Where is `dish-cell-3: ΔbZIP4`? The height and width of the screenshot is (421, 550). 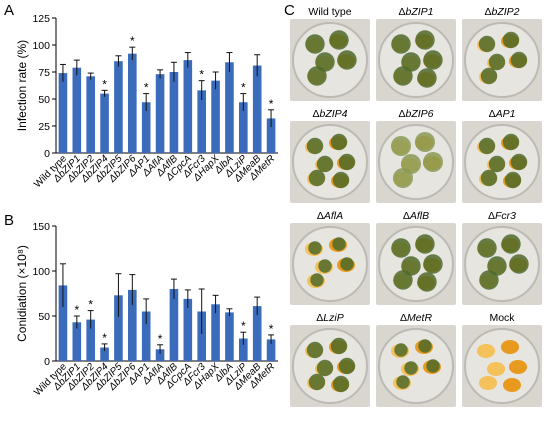 dish-cell-3: ΔbZIP4 is located at coordinates (330, 158).